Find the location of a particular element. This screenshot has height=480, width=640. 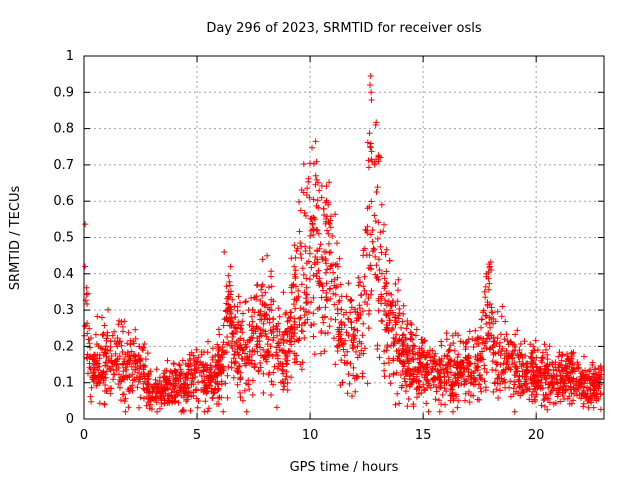

x-tick-label: 20 is located at coordinates (536, 435).